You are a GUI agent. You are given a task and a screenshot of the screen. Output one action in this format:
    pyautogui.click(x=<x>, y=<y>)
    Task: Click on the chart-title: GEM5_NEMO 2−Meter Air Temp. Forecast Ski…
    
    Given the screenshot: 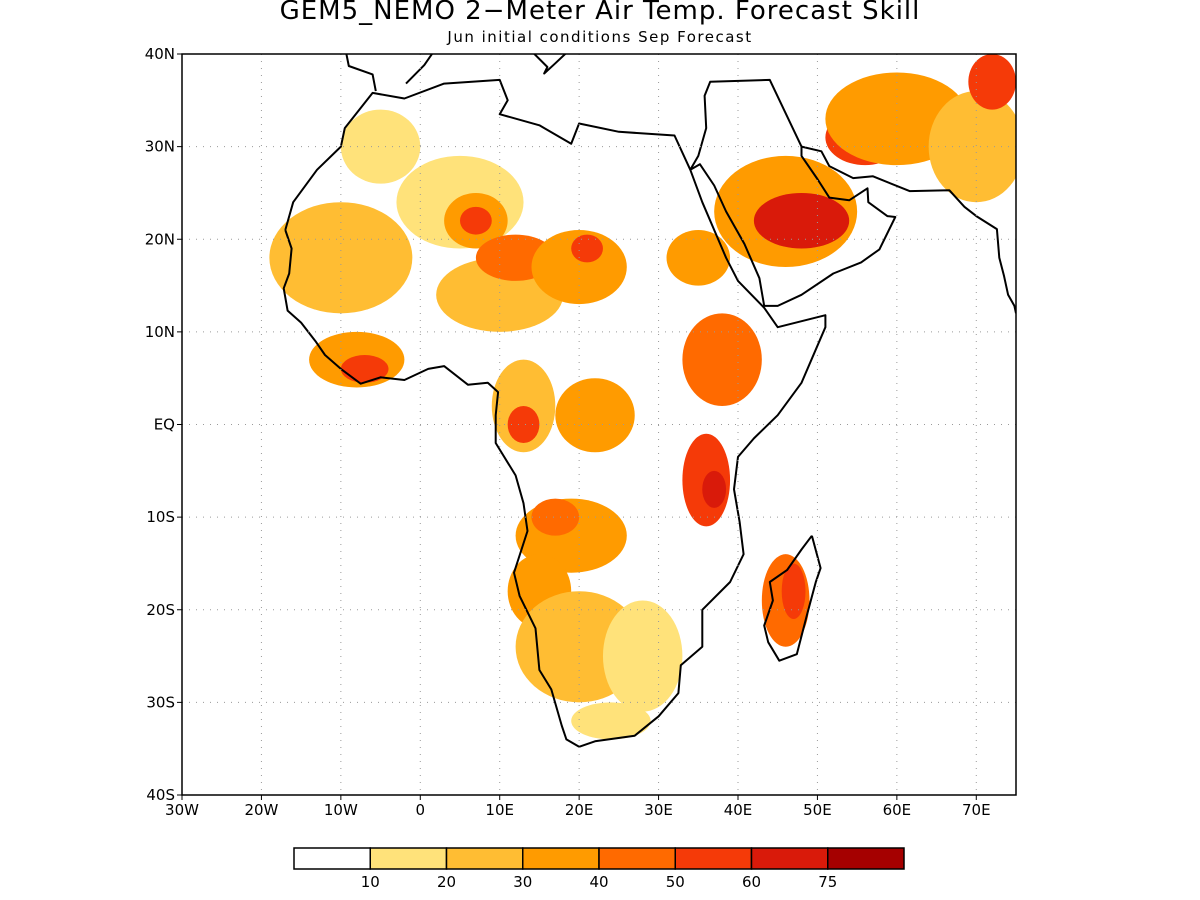 What is the action you would take?
    pyautogui.click(x=600, y=13)
    